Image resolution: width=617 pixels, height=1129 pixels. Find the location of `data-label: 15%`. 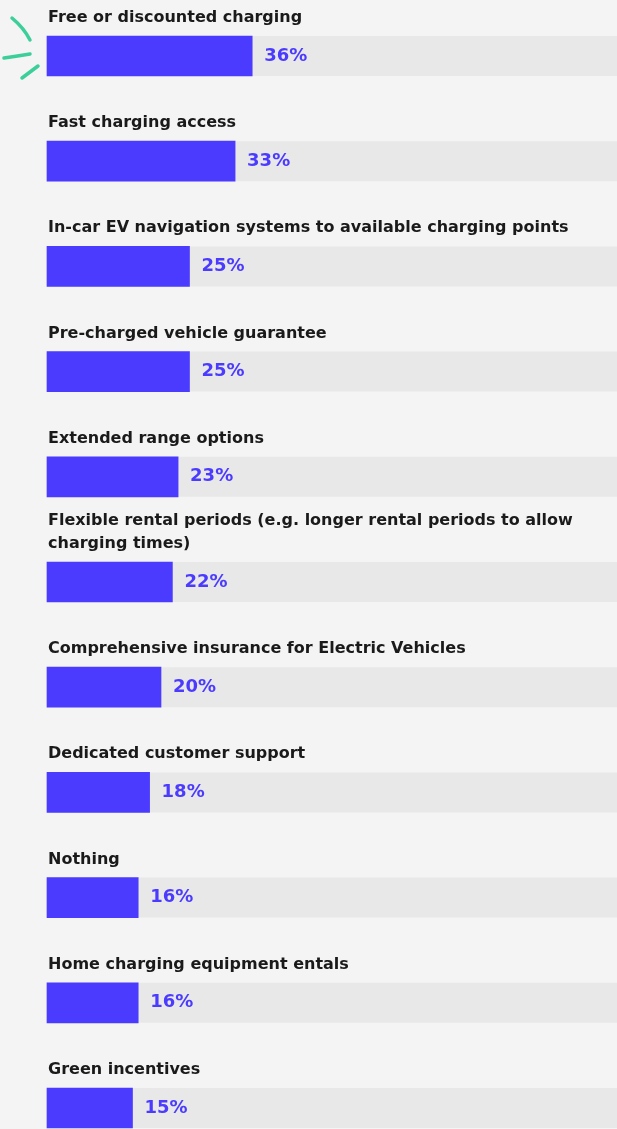

data-label: 15% is located at coordinates (166, 1106).